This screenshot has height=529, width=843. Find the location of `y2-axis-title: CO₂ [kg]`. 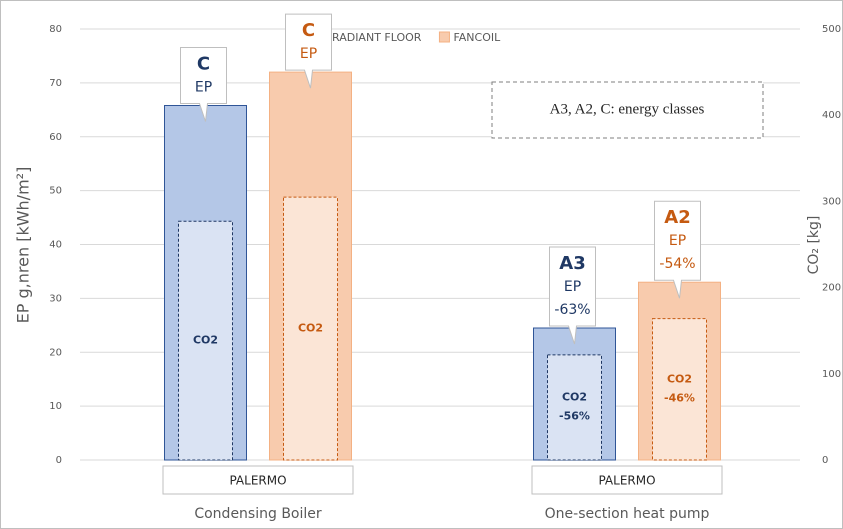

y2-axis-title: CO₂ [kg] is located at coordinates (814, 245).